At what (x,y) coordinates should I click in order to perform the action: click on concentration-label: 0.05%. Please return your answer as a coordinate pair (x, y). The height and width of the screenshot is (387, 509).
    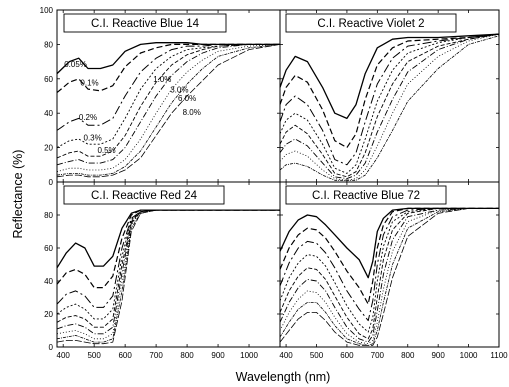
    Looking at the image, I should click on (75, 64).